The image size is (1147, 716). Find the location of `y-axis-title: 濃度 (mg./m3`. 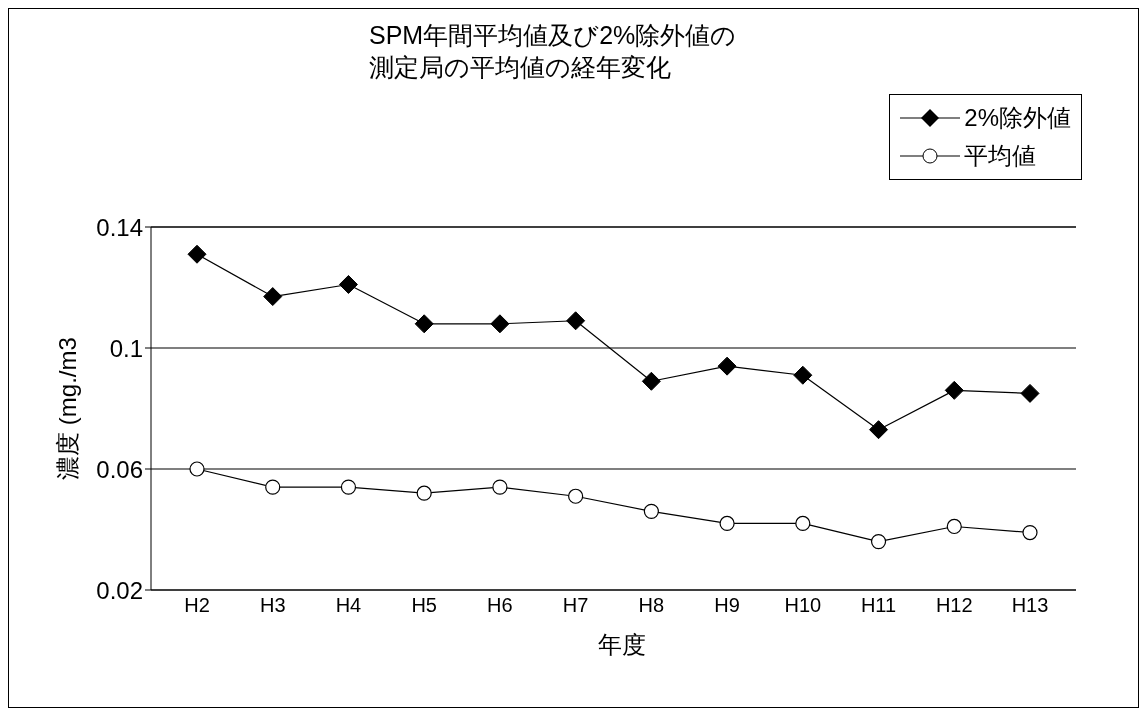

y-axis-title: 濃度 (mg./m3 is located at coordinates (67, 408).